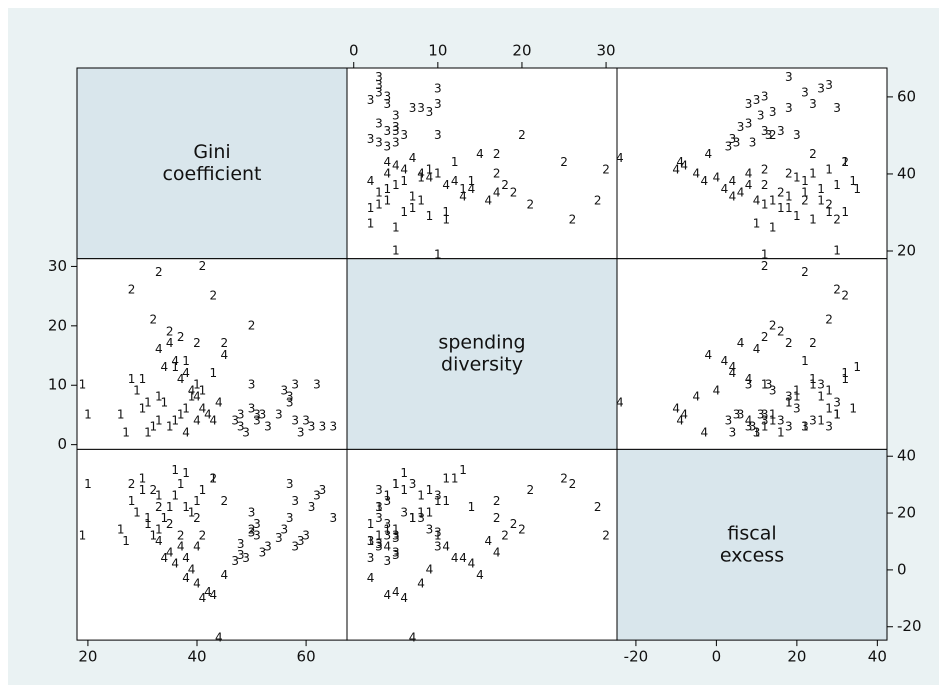 The image size is (947, 693). What do you see at coordinates (57, 385) in the screenshot?
I see `tick-label: 10` at bounding box center [57, 385].